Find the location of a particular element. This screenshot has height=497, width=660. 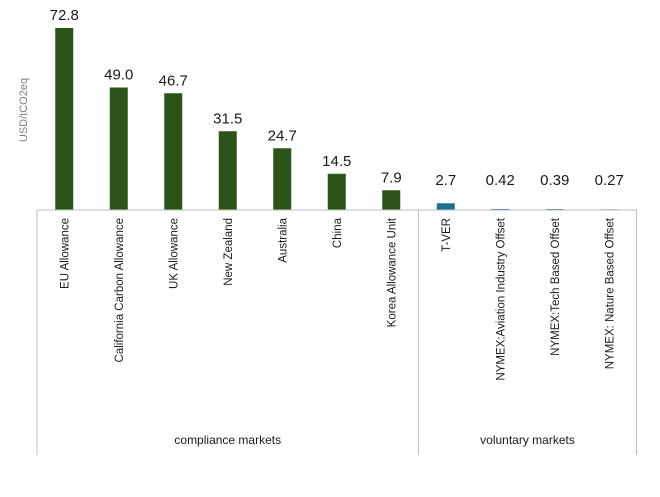

category-label-10: NYMEX:Tech Based Offset is located at coordinates (556, 286).